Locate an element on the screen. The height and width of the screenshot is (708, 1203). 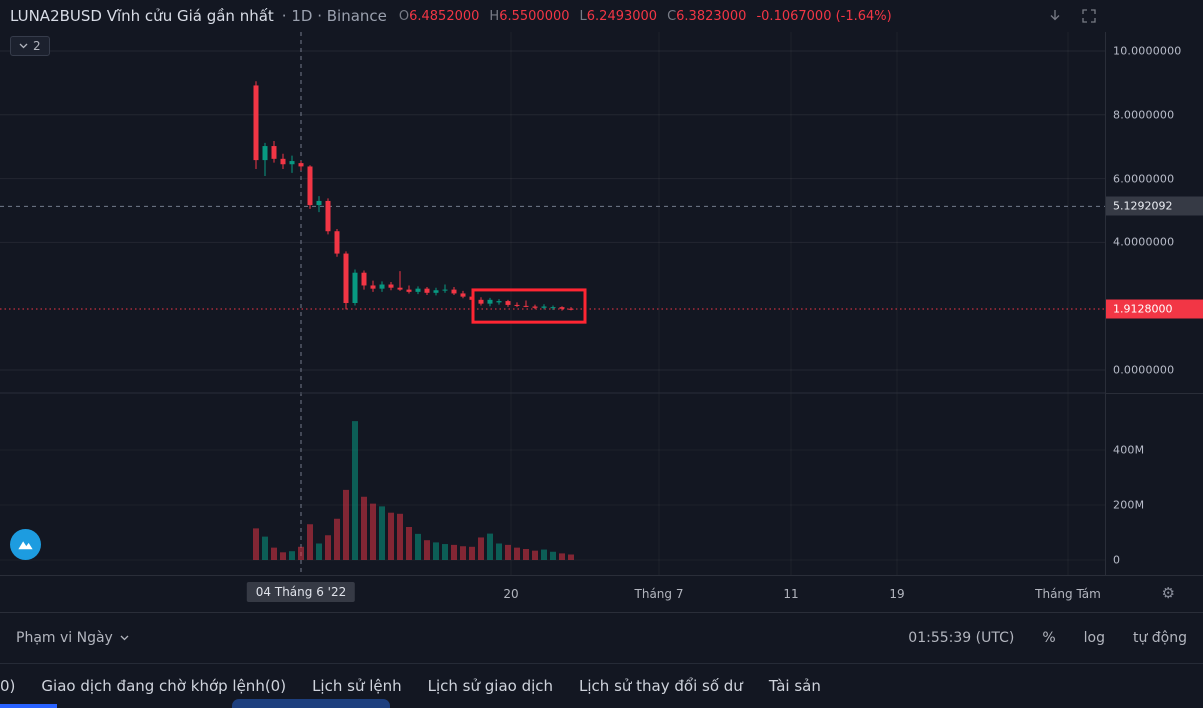
high-field: H6.5500000 is located at coordinates (529, 16).